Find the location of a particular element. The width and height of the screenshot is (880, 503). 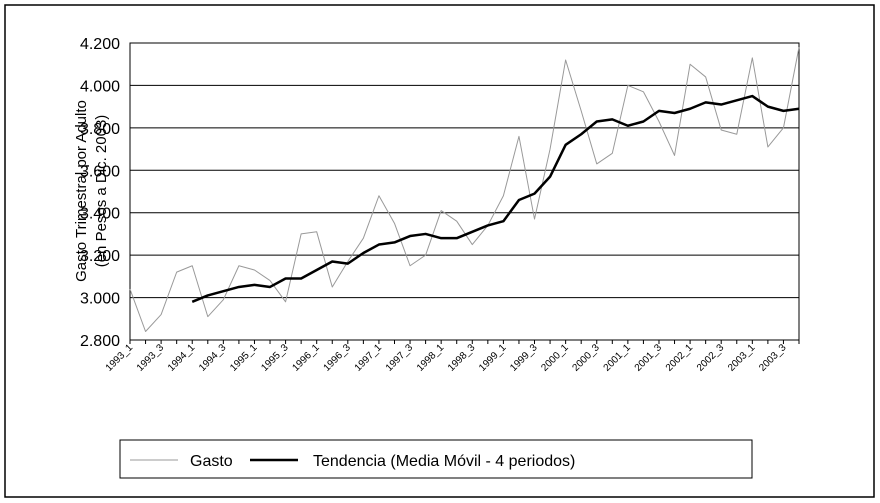

x-tick-label: 1995_3 is located at coordinates (275, 358).